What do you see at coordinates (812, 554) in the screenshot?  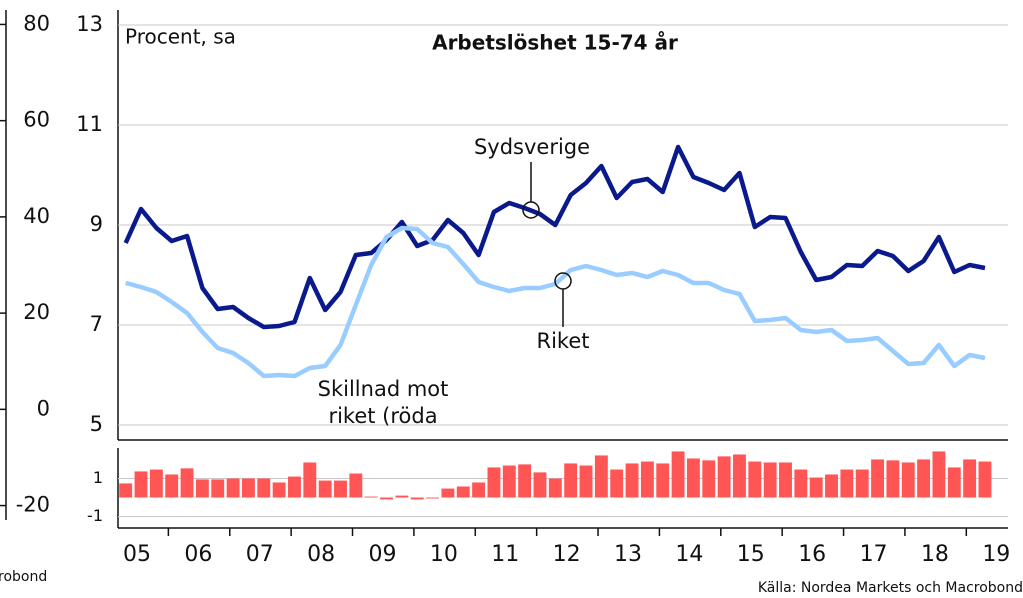 I see `x-tick-label: 16` at bounding box center [812, 554].